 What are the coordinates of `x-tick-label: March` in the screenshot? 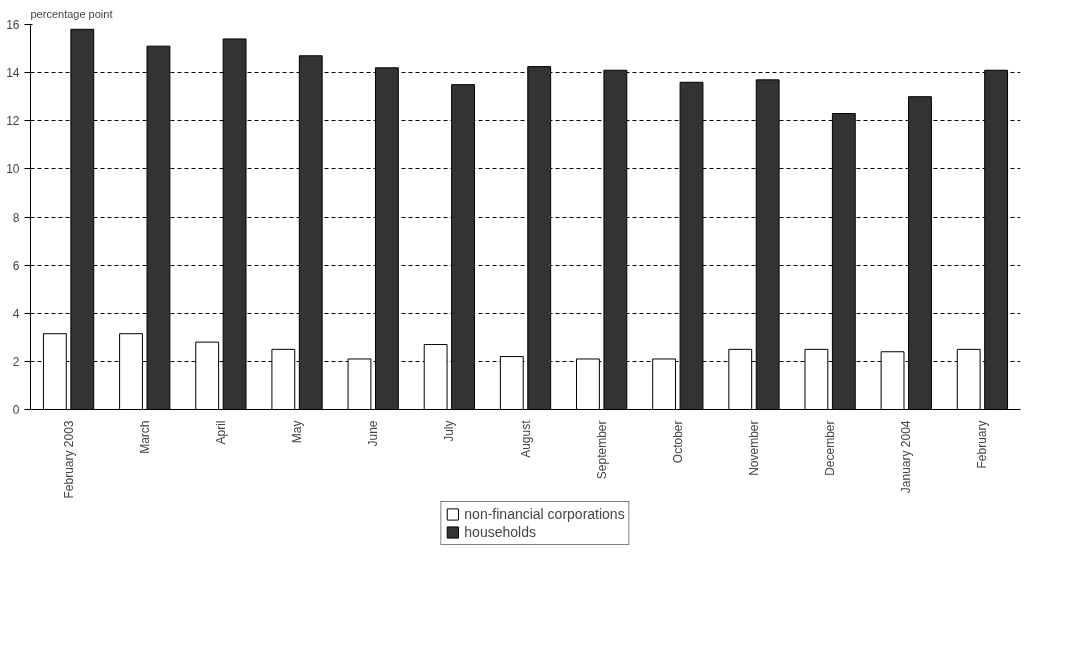 It's located at (144, 437).